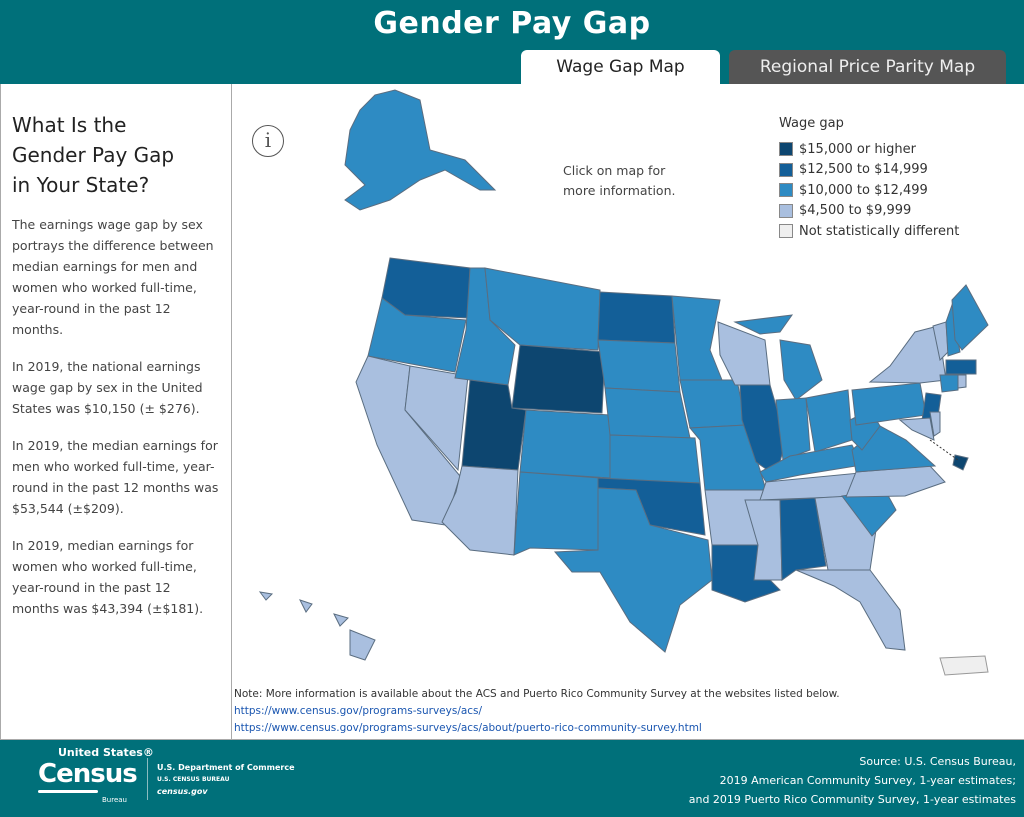 Image resolution: width=1024 pixels, height=817 pixels. What do you see at coordinates (916, 429) in the screenshot?
I see `state-md` at bounding box center [916, 429].